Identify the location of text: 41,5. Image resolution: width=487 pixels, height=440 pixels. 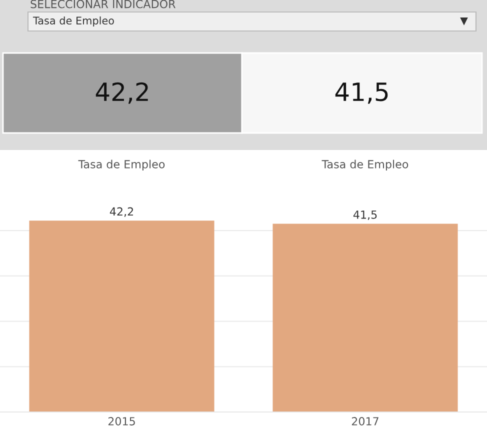
(361, 93).